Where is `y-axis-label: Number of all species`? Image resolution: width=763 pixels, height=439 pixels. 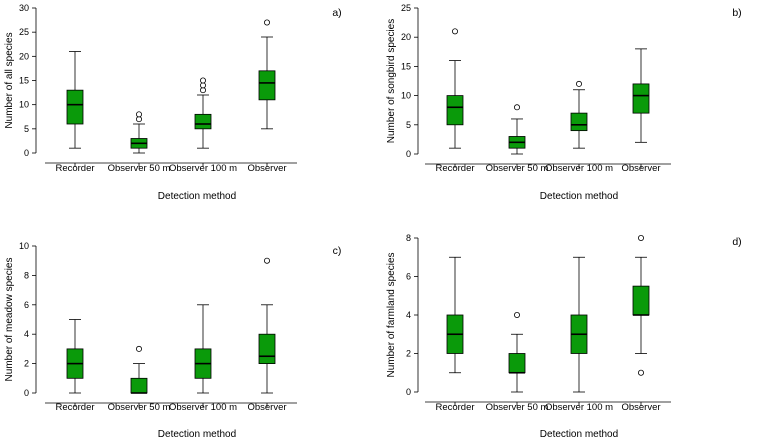 y-axis-label: Number of all species is located at coordinates (9, 80).